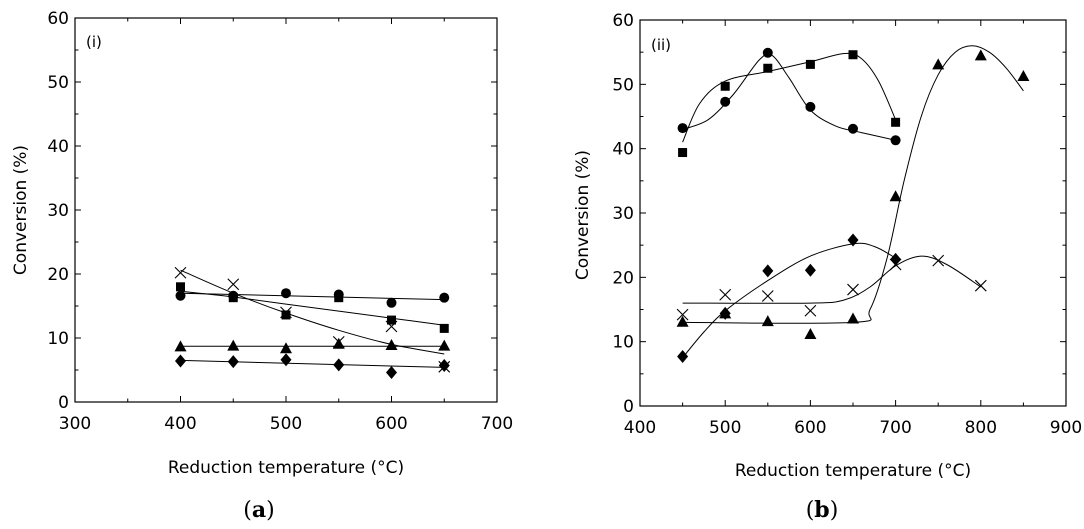 The width and height of the screenshot is (1084, 529). I want to click on fit-curve-diamond-b, so click(789, 300).